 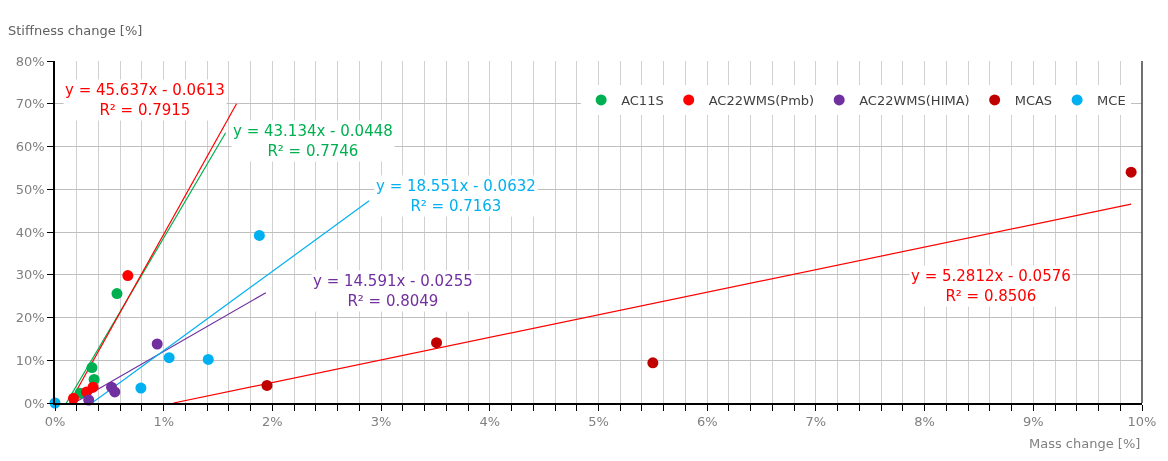 What do you see at coordinates (164, 422) in the screenshot?
I see `x-tick-label: 1%` at bounding box center [164, 422].